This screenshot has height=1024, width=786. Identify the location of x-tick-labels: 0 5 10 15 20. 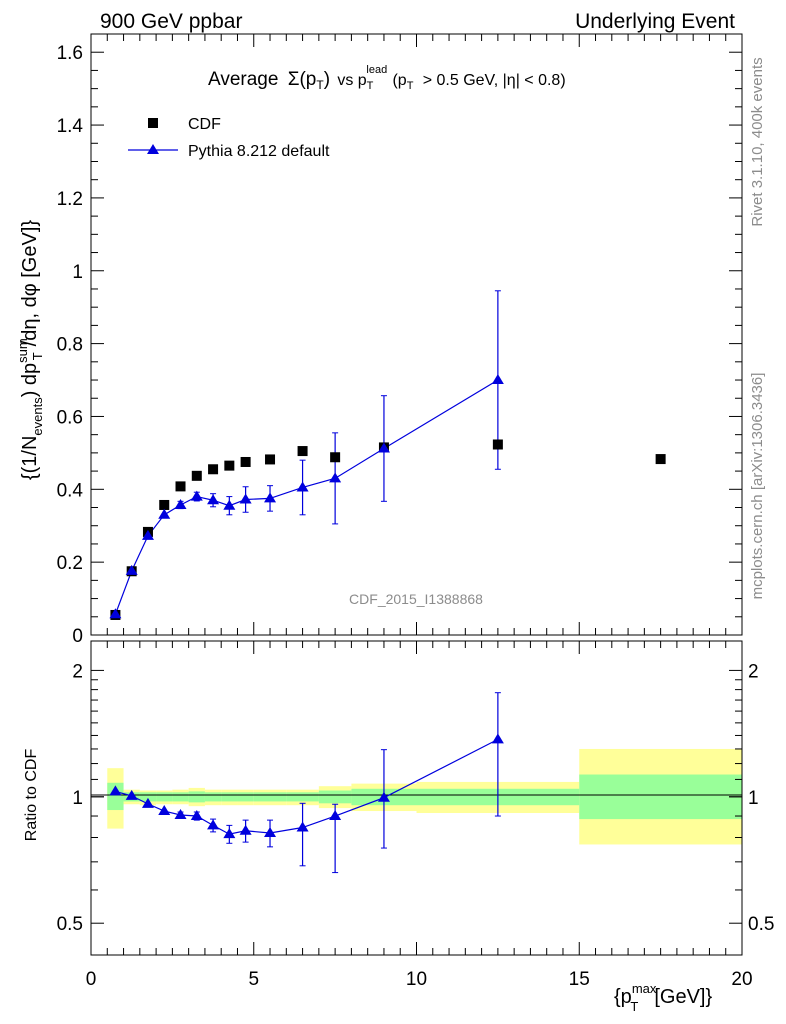
(419, 979).